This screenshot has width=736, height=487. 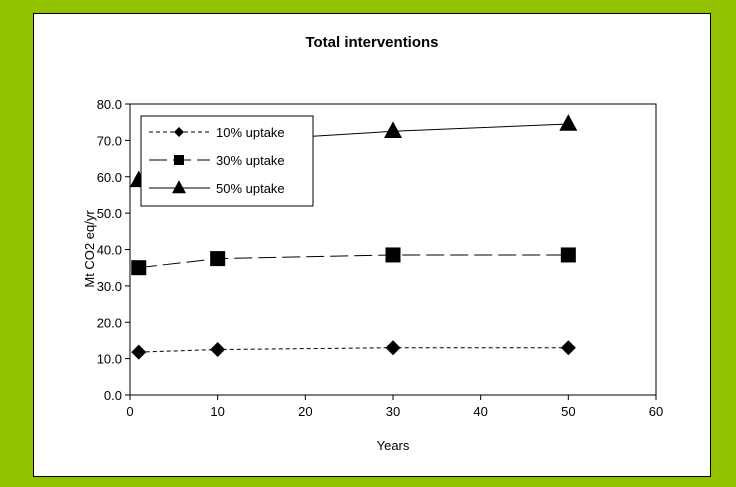 I want to click on y-tick-label: 70.0, so click(x=109, y=140).